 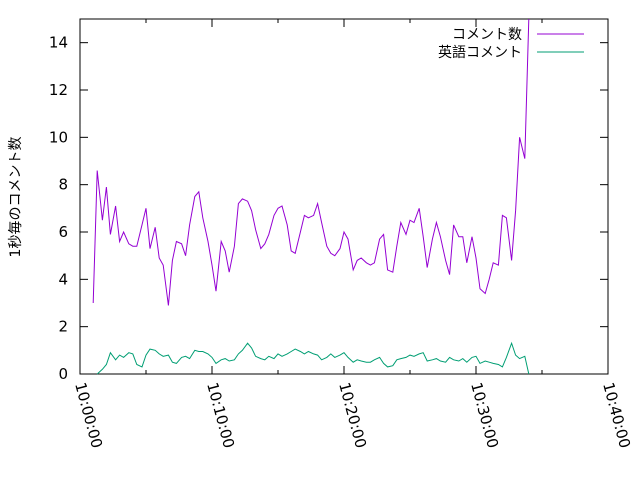 I want to click on y-tick-label: 4, so click(x=63, y=279).